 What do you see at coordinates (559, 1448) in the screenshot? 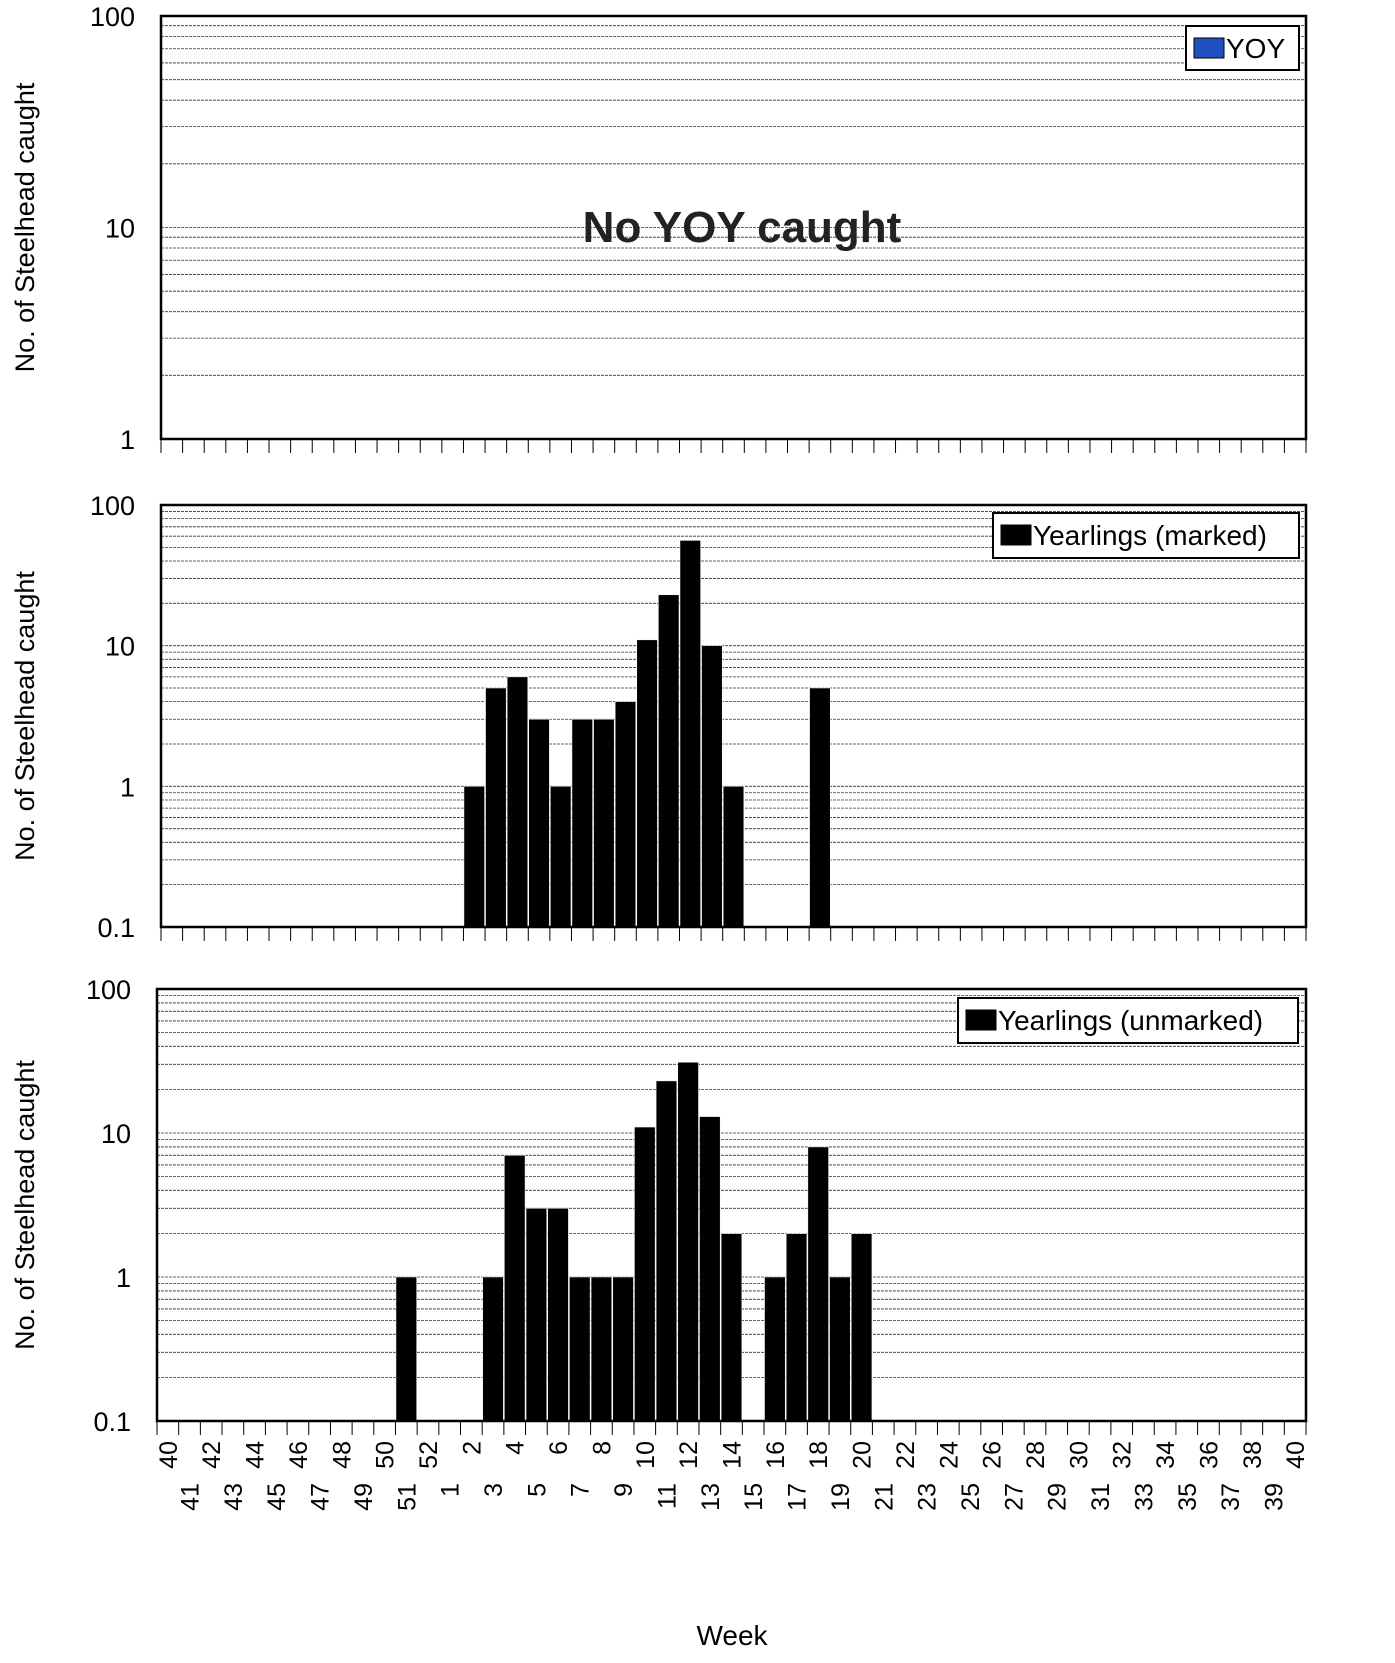
I see `x-tick-label: 6` at bounding box center [559, 1448].